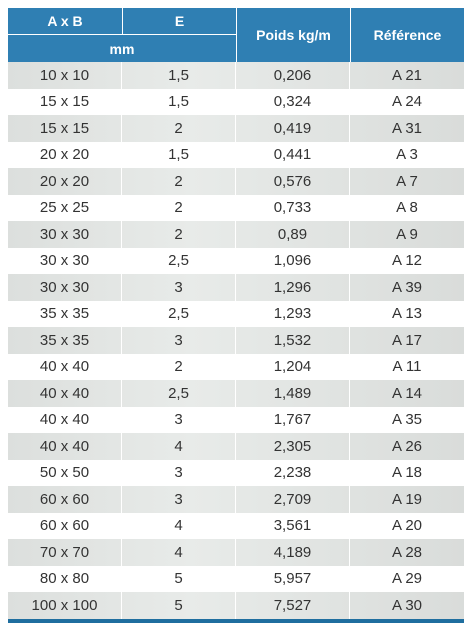  I want to click on cell-dimensions: 25 x 25, so click(65, 207).